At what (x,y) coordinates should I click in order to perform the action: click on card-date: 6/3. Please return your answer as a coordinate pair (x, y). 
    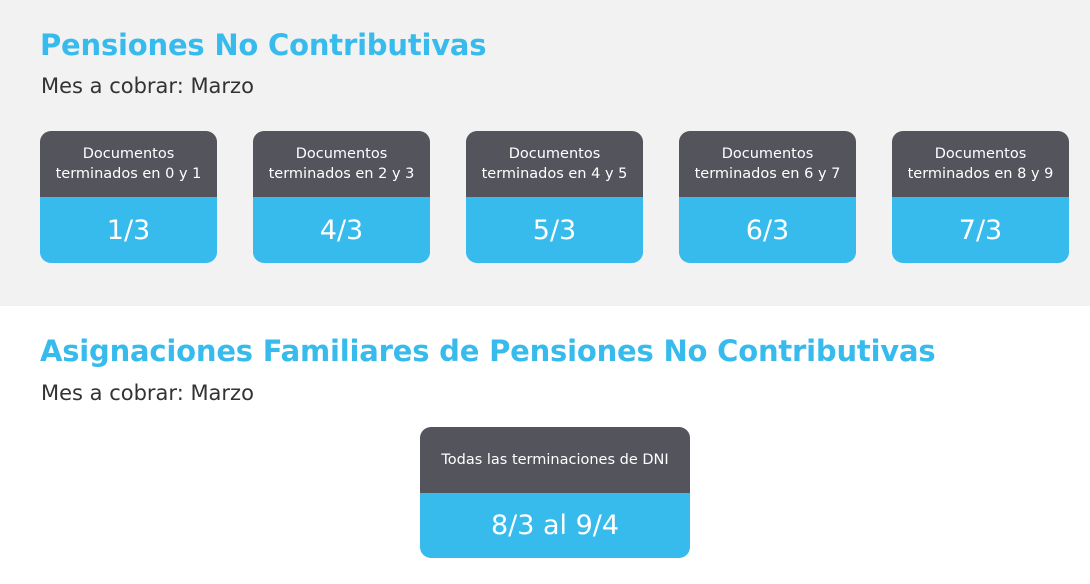
    Looking at the image, I should click on (767, 230).